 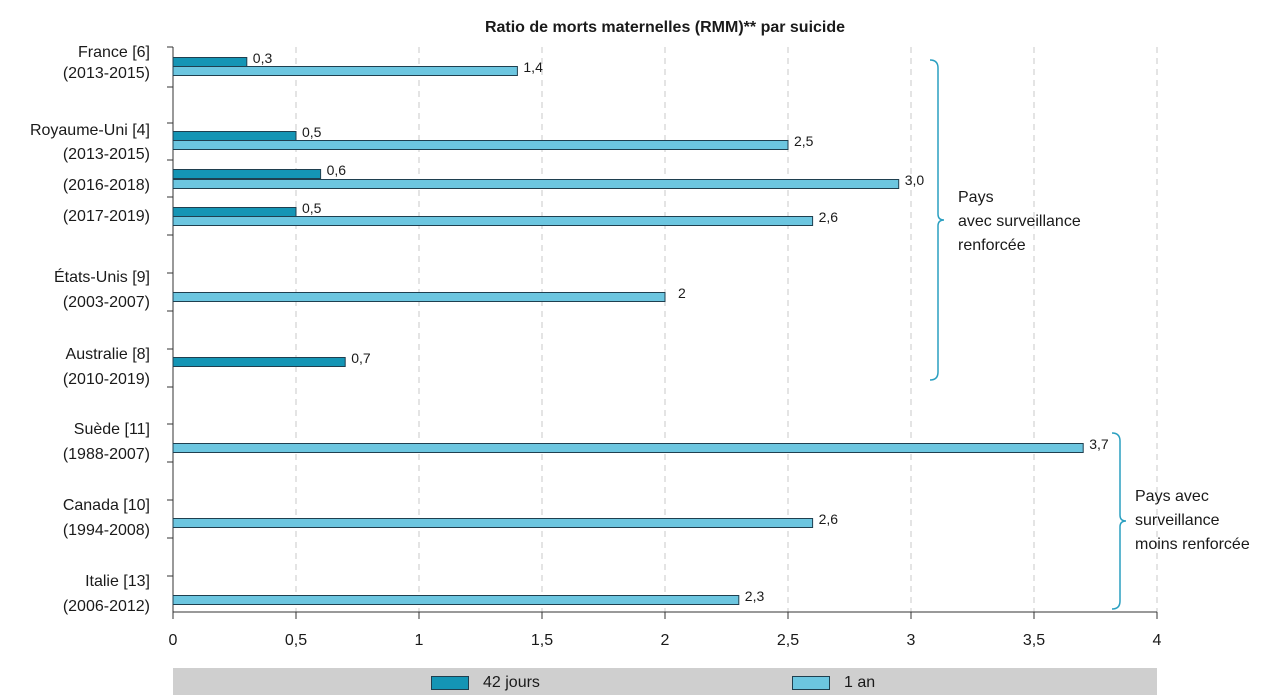 What do you see at coordinates (976, 197) in the screenshot?
I see `annotation-text: Pays` at bounding box center [976, 197].